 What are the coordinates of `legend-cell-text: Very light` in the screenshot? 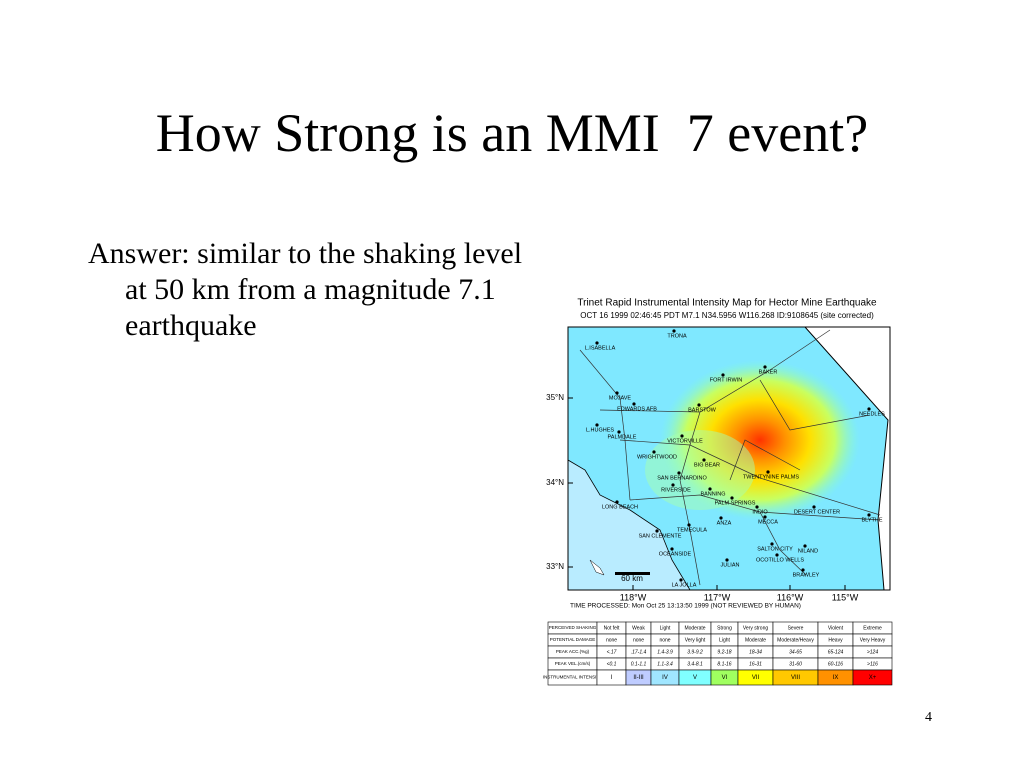 It's located at (695, 640).